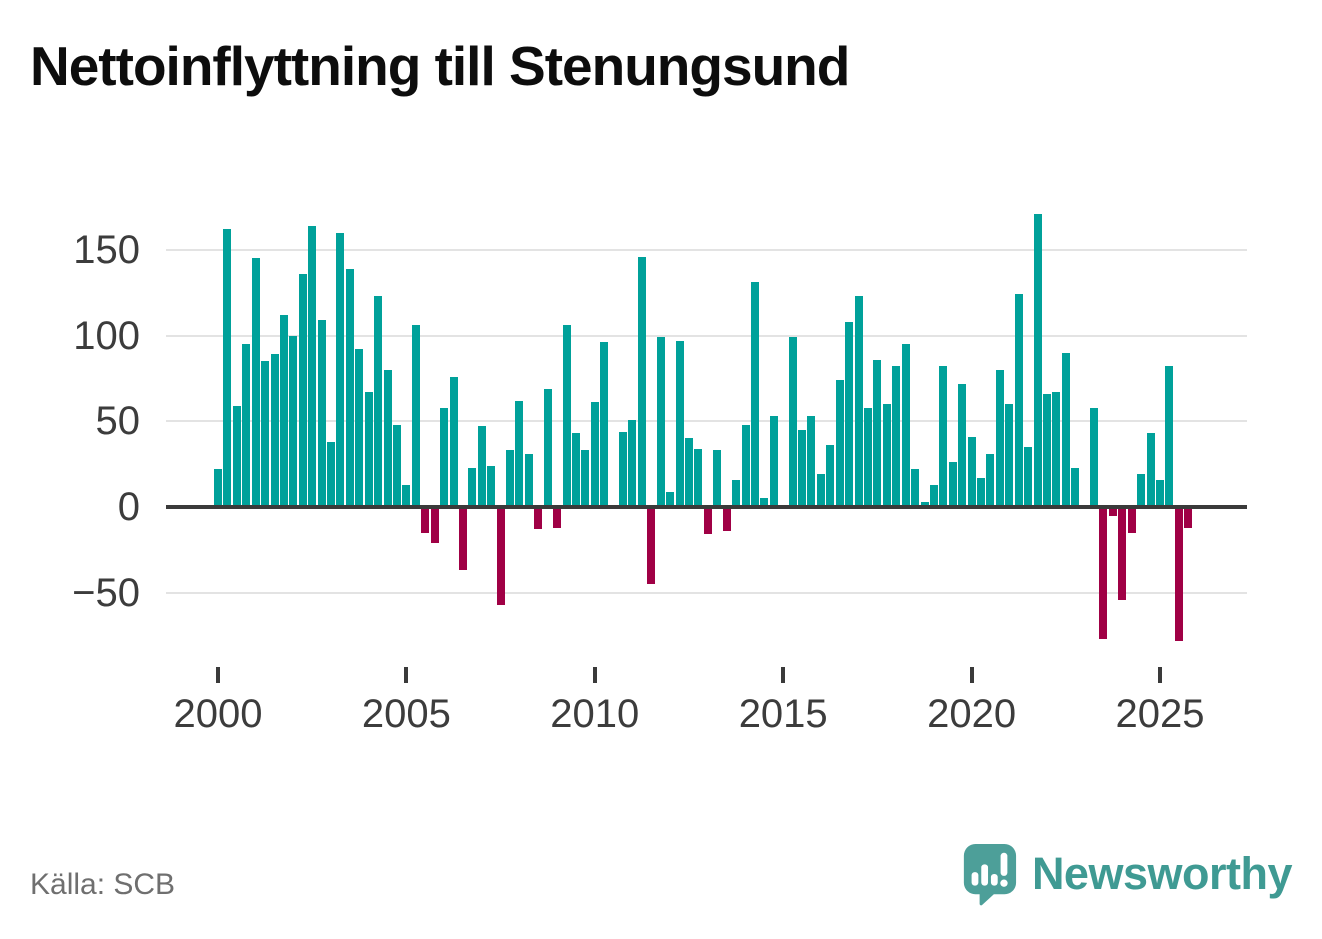  What do you see at coordinates (106, 592) in the screenshot?
I see `y-axis-label: −50` at bounding box center [106, 592].